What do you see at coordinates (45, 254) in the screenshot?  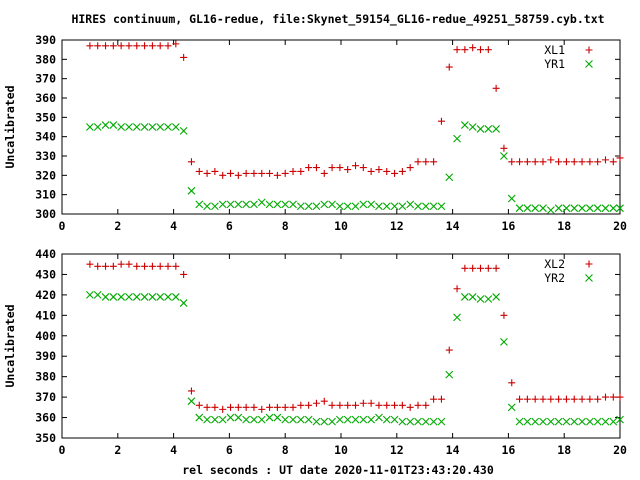 I see `y-tick-label: 440` at bounding box center [45, 254].